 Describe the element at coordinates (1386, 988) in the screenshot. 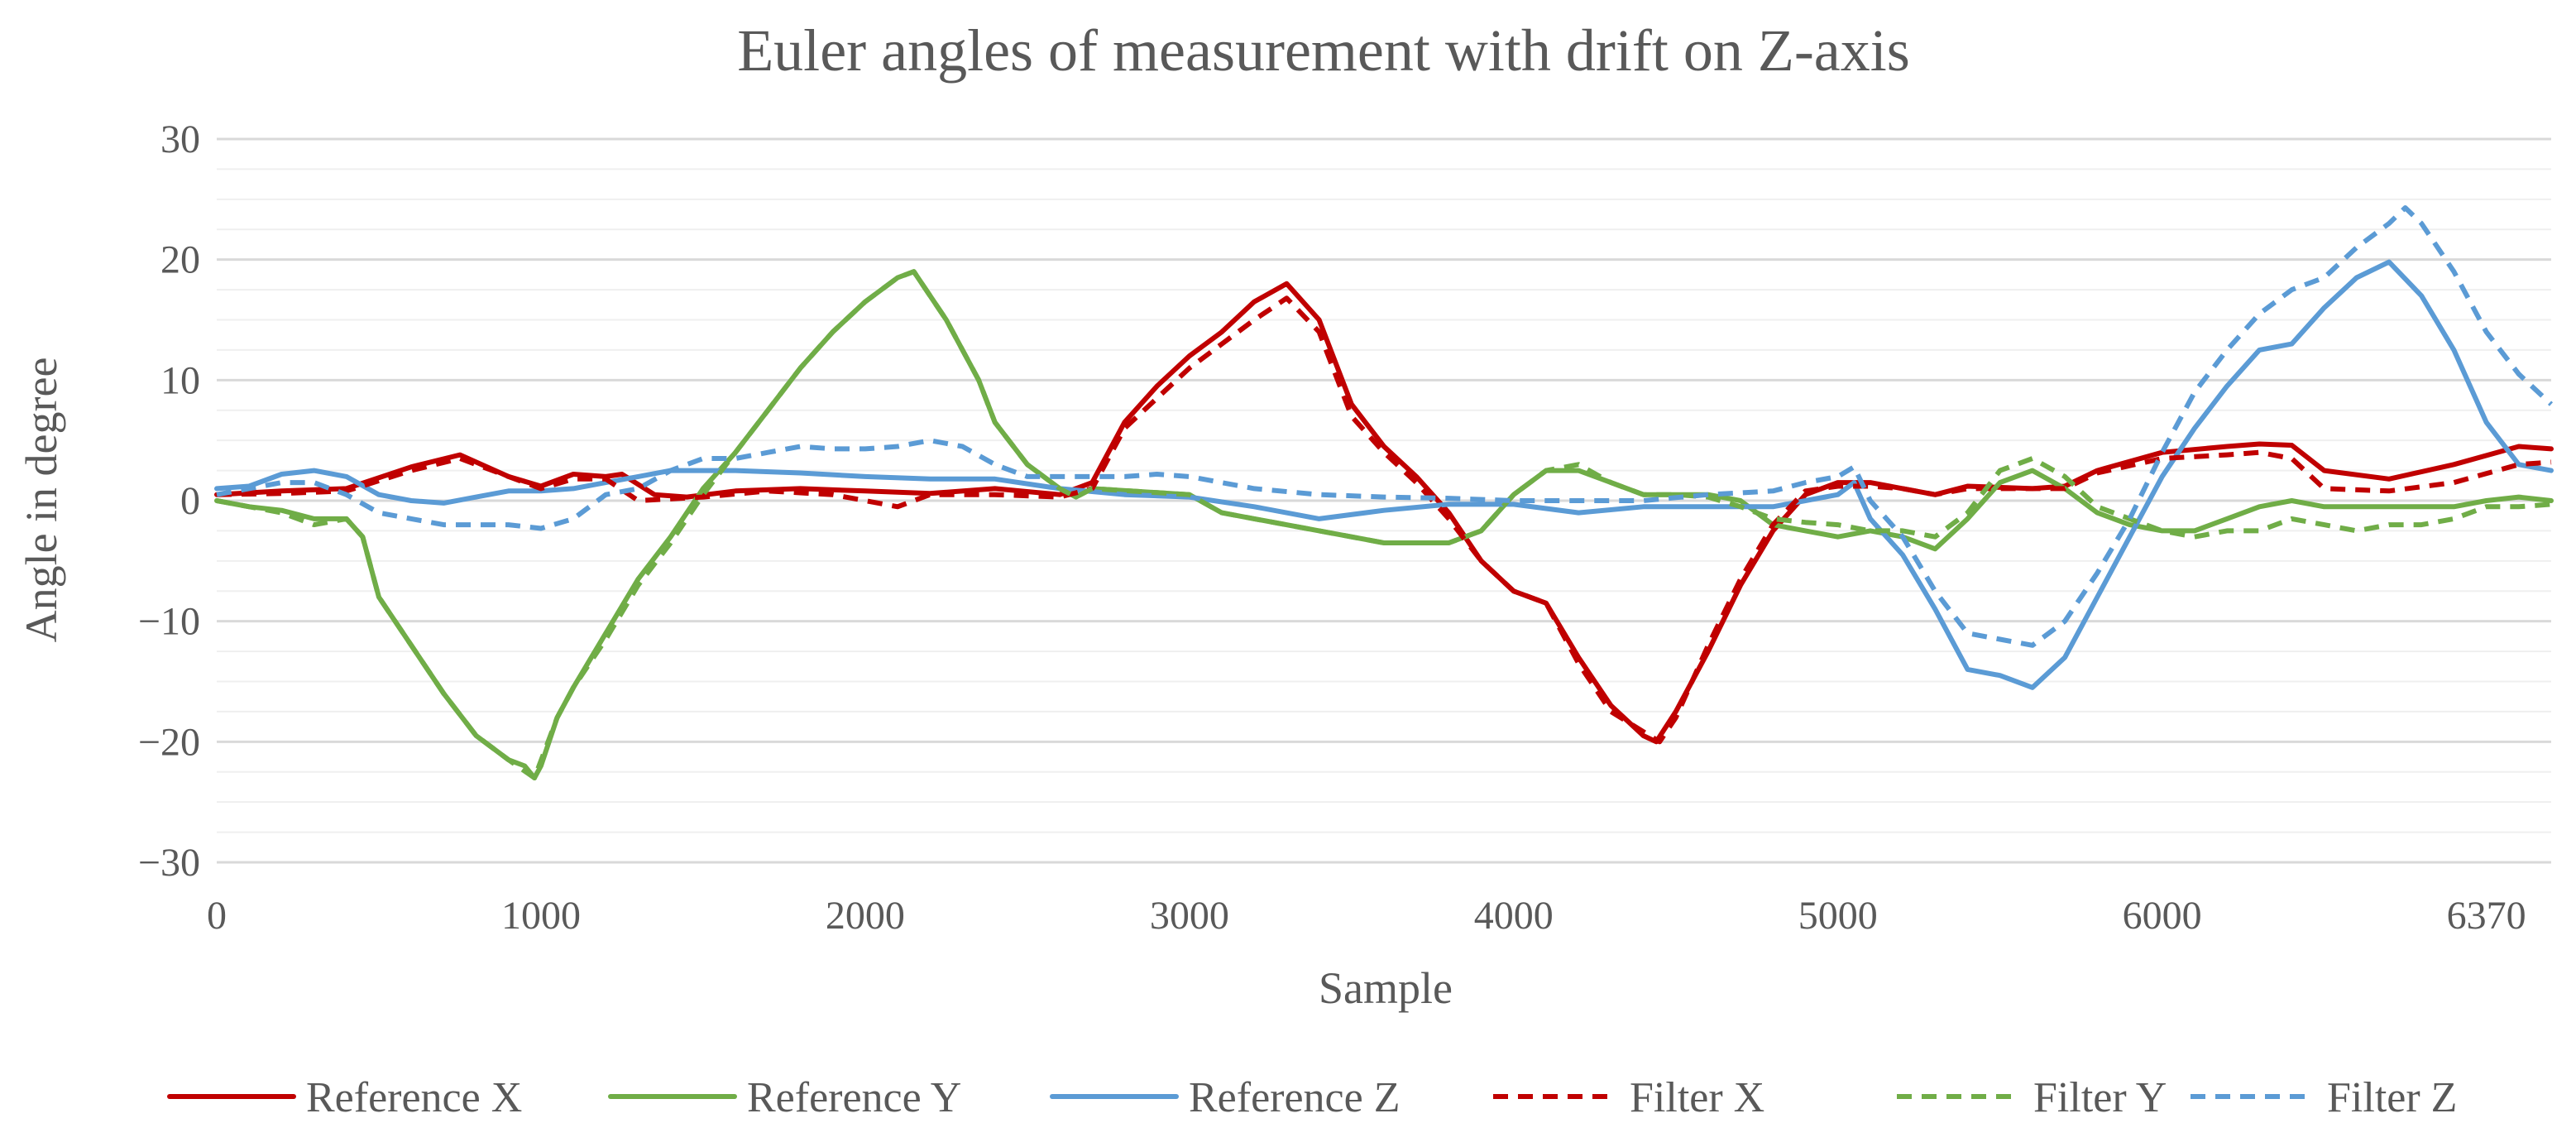

I see `x-axis-label: Sample` at that location.